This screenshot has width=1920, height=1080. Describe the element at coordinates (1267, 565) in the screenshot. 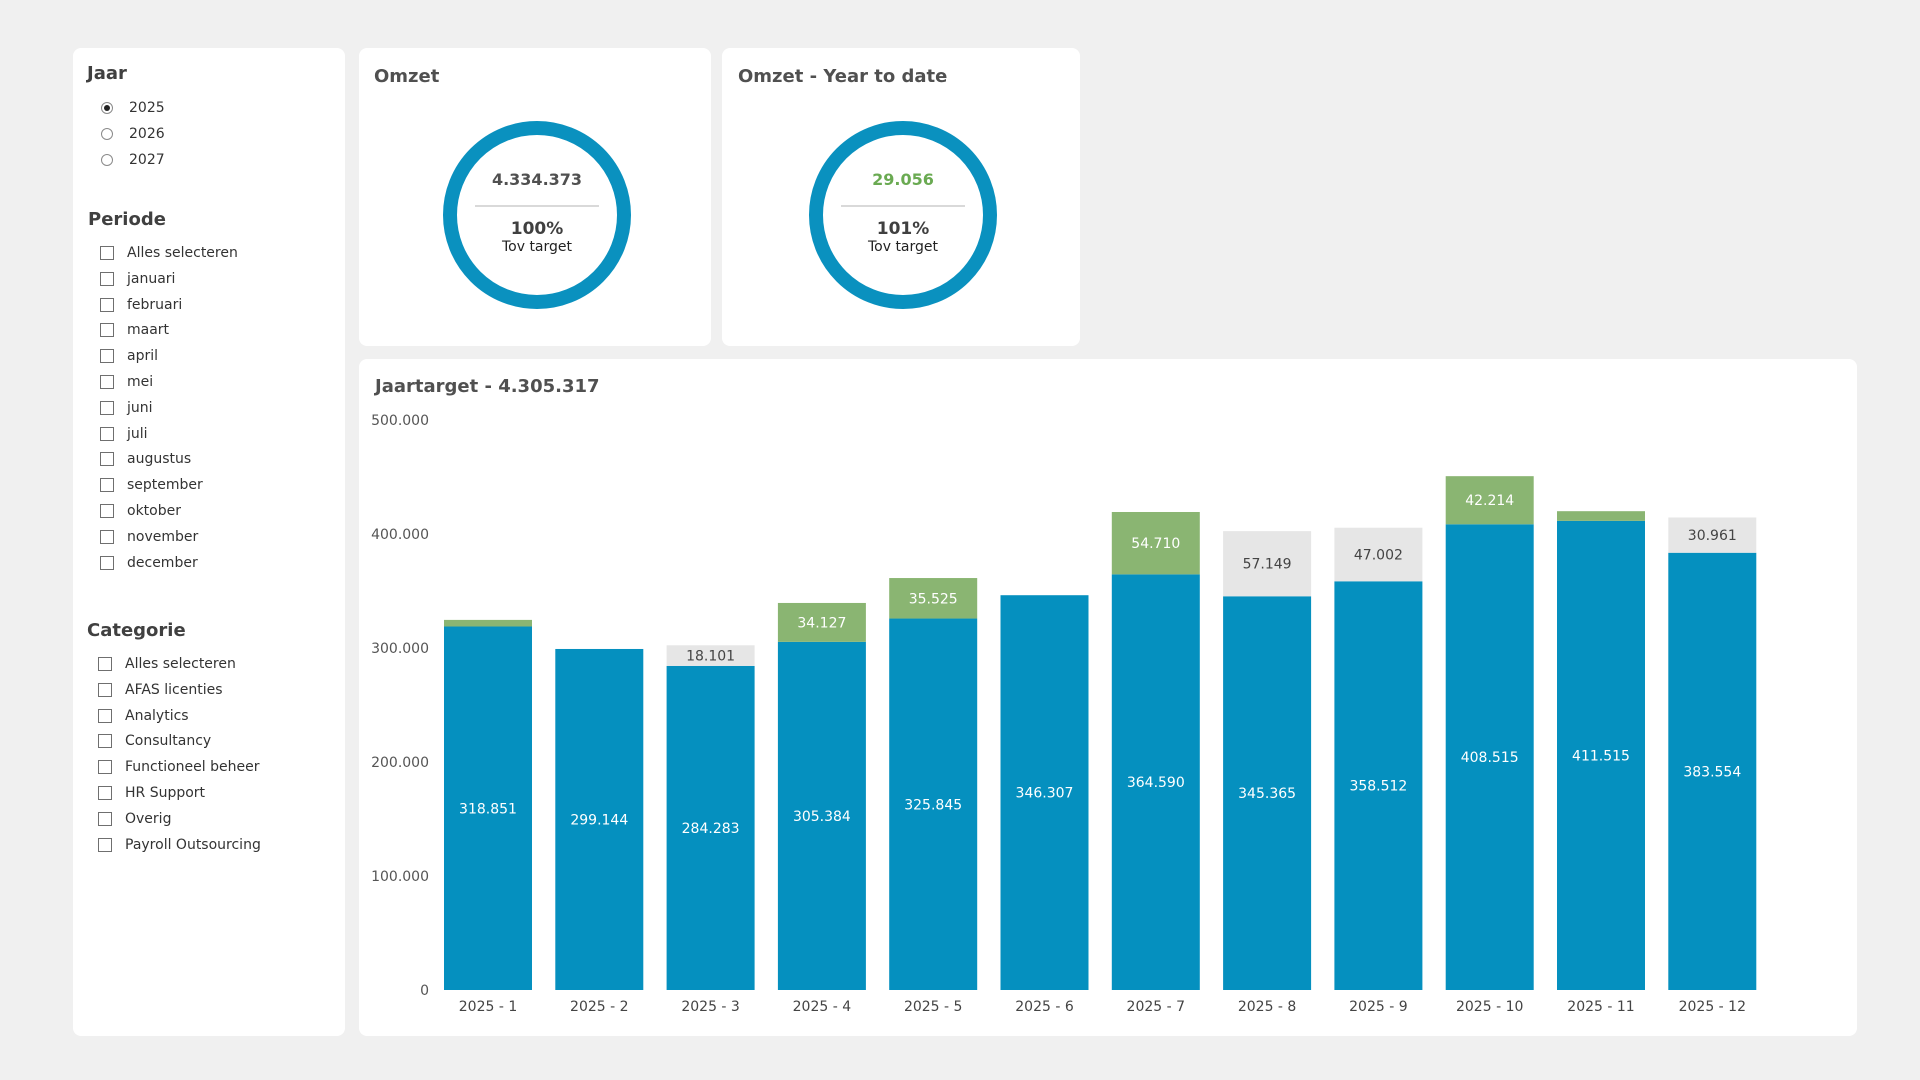

I see `data-label: 57.149` at that location.